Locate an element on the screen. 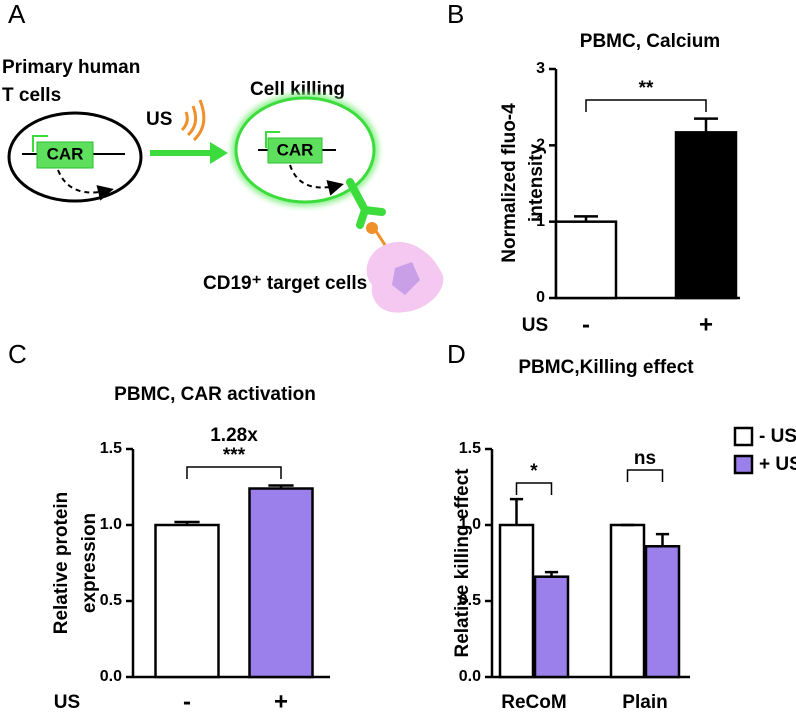 The height and width of the screenshot is (715, 796). ligand is located at coordinates (372, 228).